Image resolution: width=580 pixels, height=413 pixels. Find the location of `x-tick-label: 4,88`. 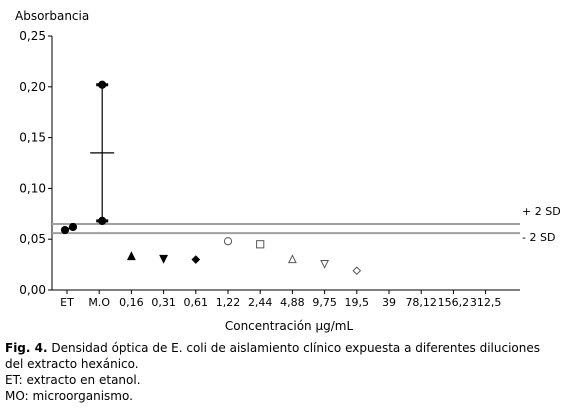

x-tick-label: 4,88 is located at coordinates (292, 302).